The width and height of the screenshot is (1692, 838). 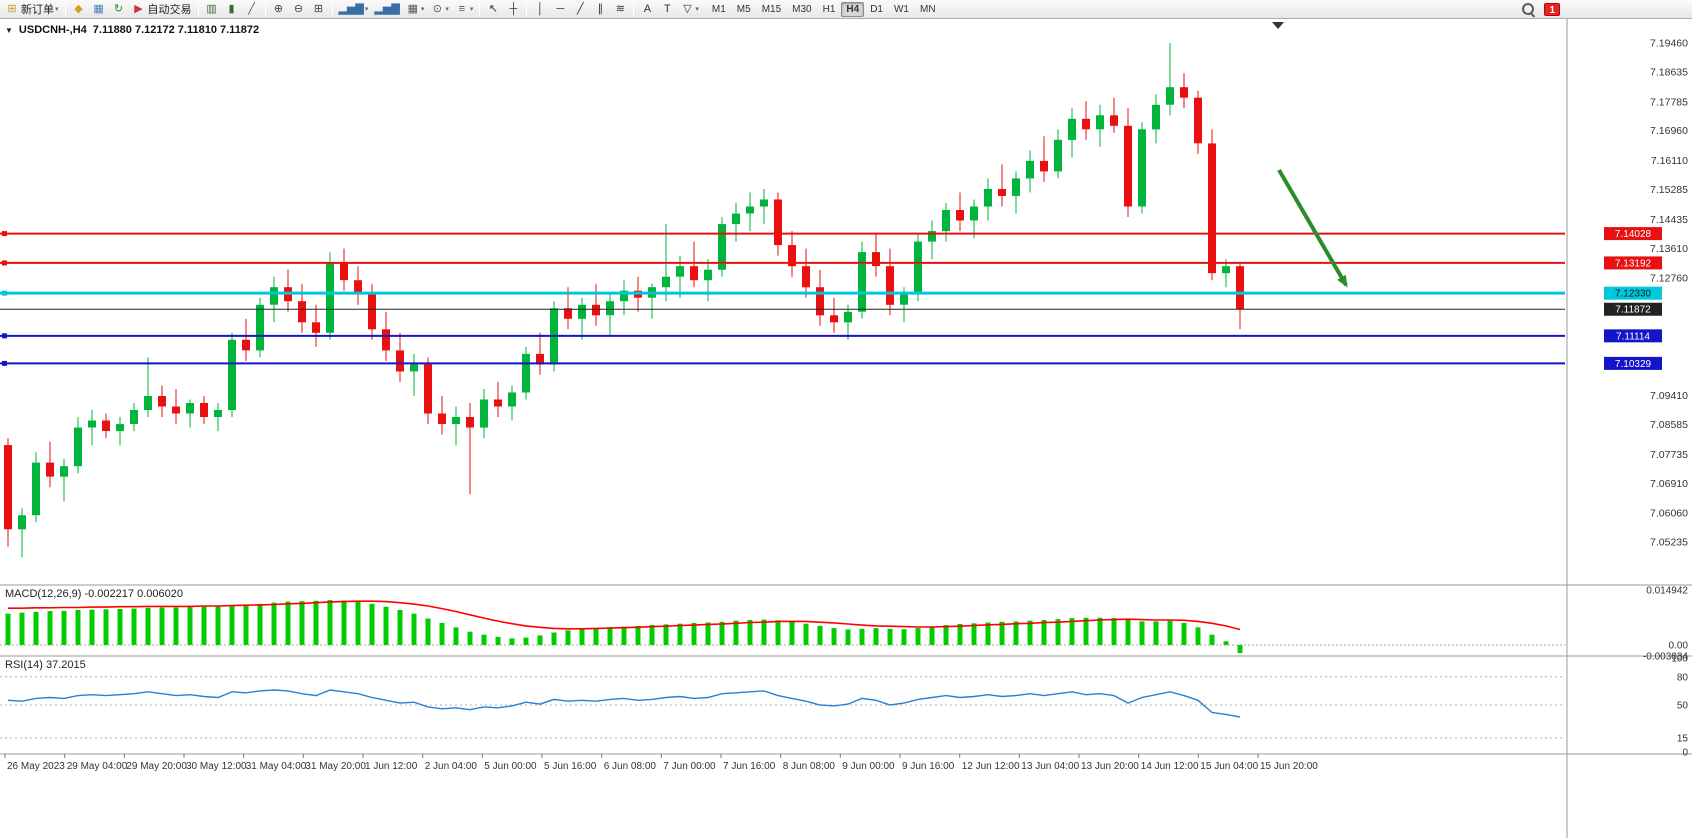 I want to click on timeframe-mn-button: MN, so click(x=927, y=9).